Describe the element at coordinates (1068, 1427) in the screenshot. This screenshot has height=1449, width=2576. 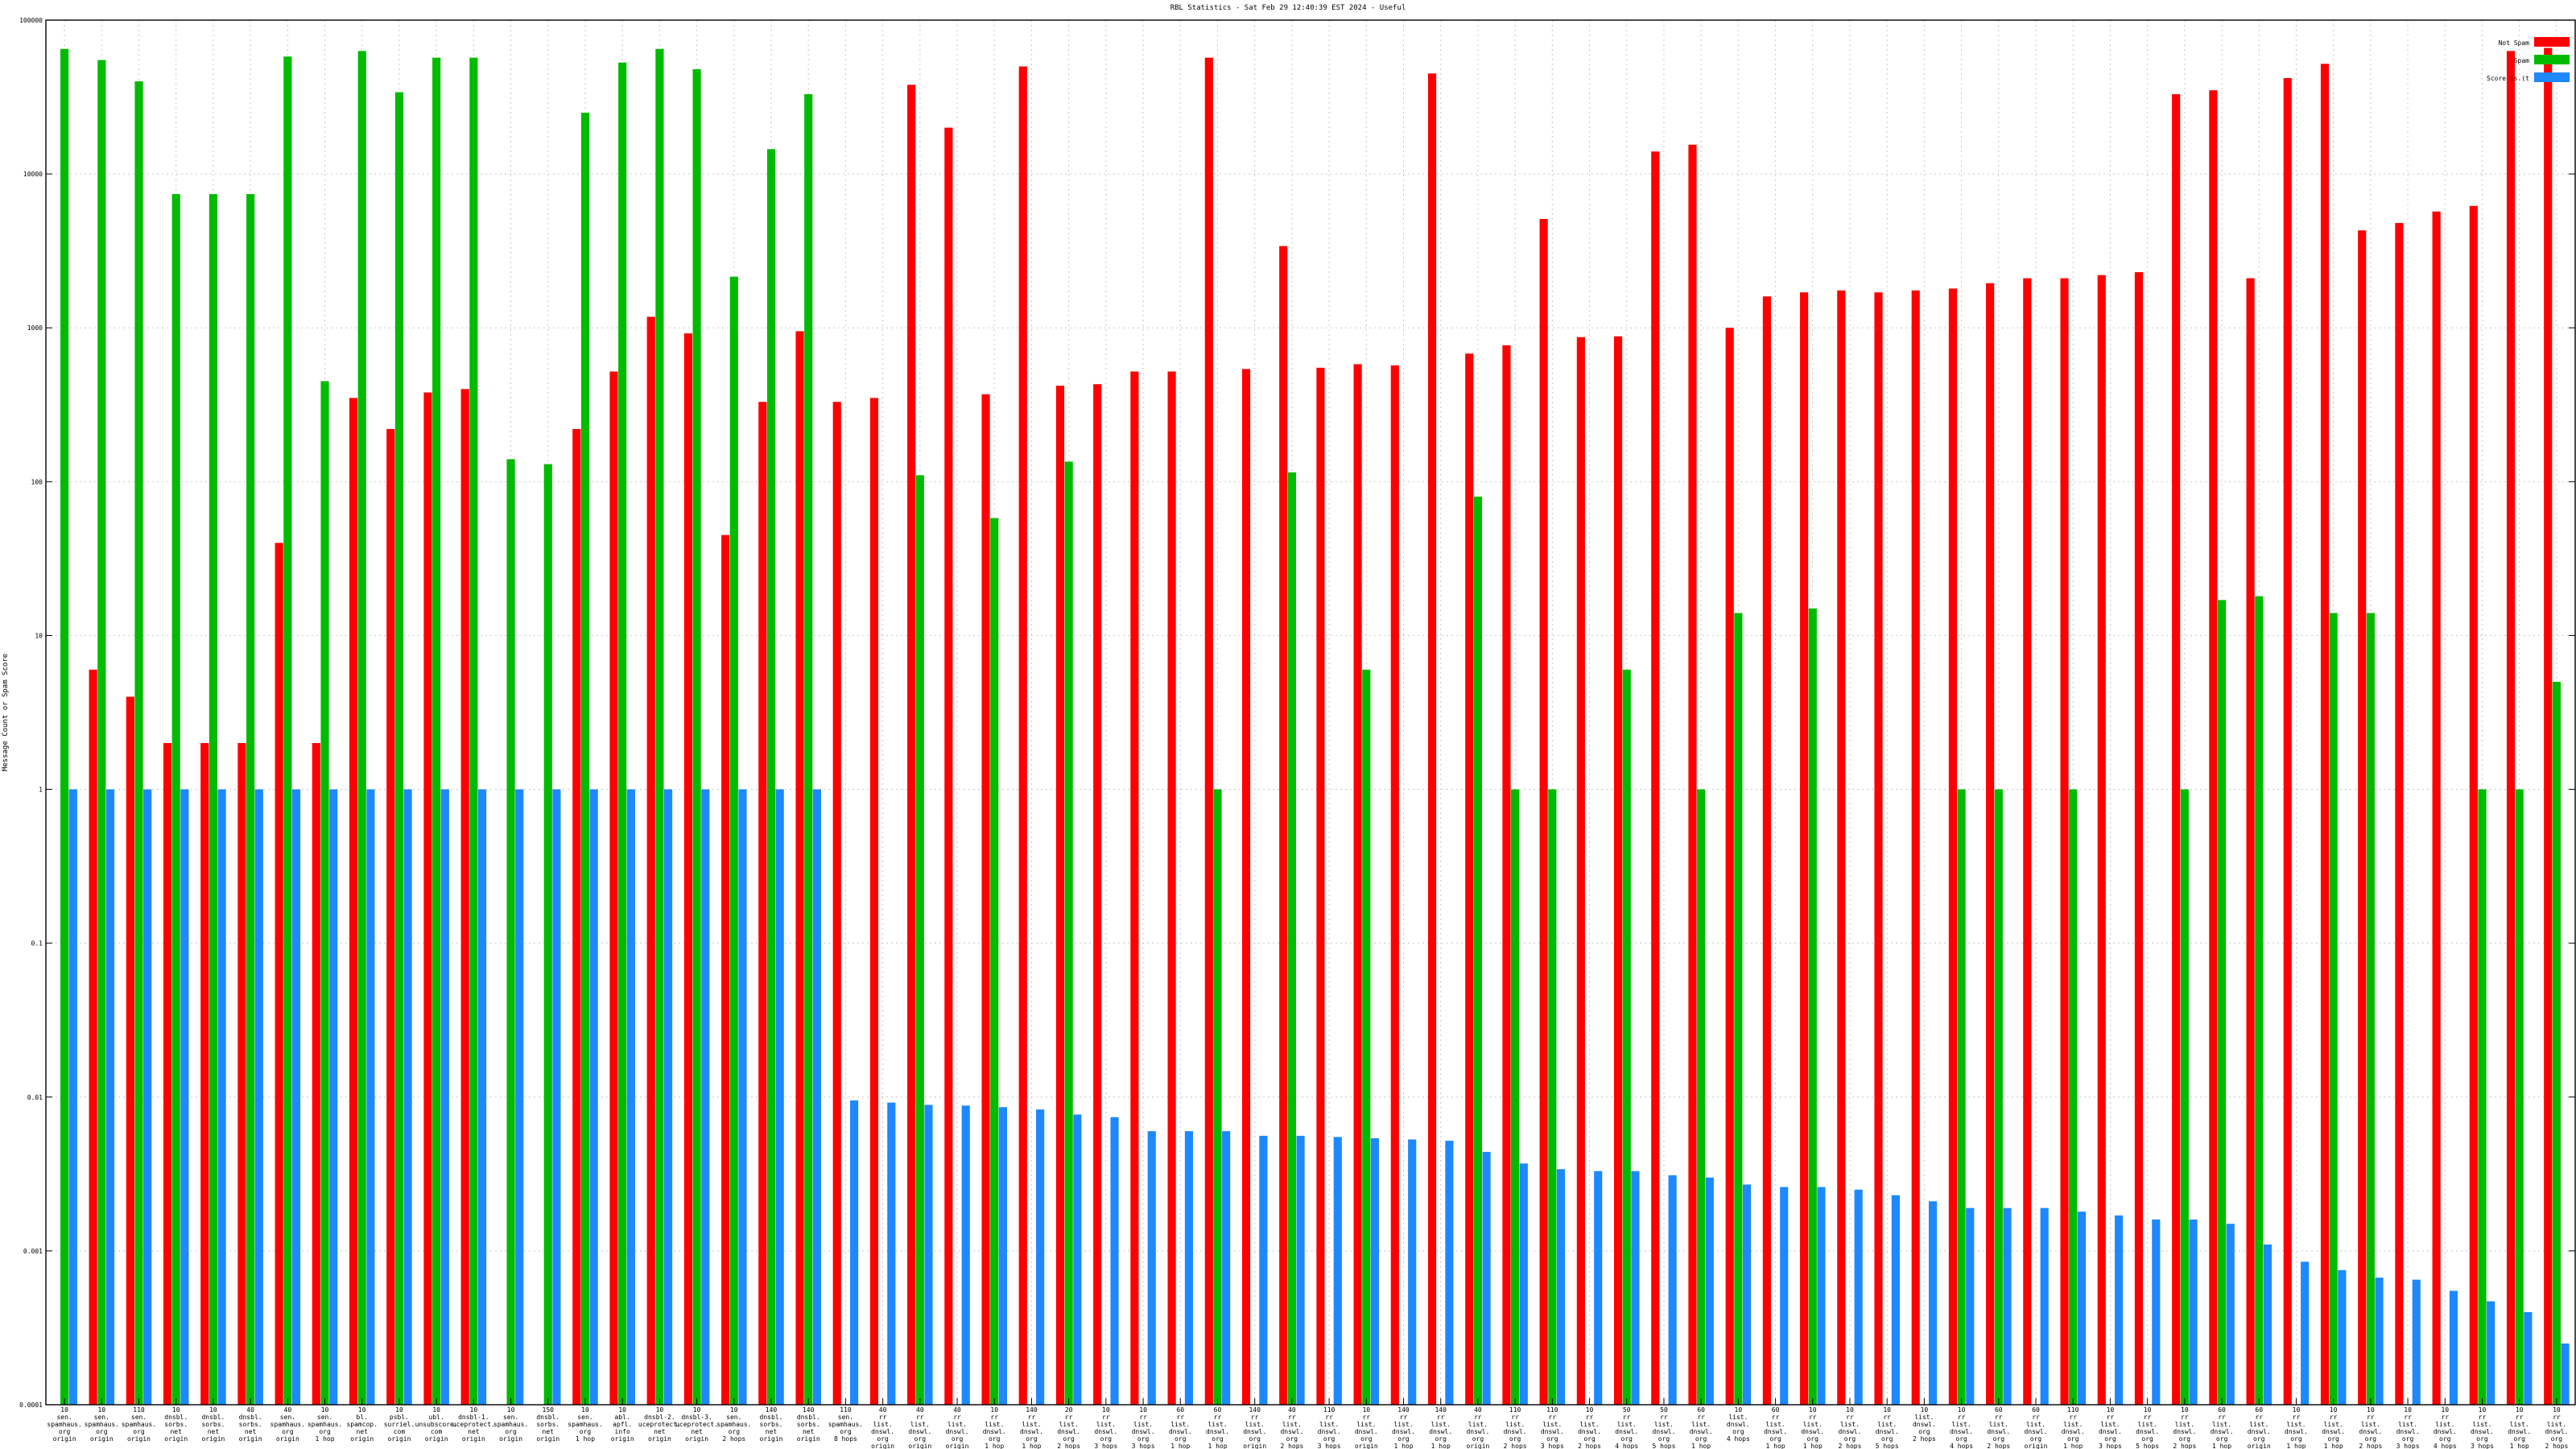
I see `x-tick-label: 20 rr list. dnswl. org 2 hops` at that location.